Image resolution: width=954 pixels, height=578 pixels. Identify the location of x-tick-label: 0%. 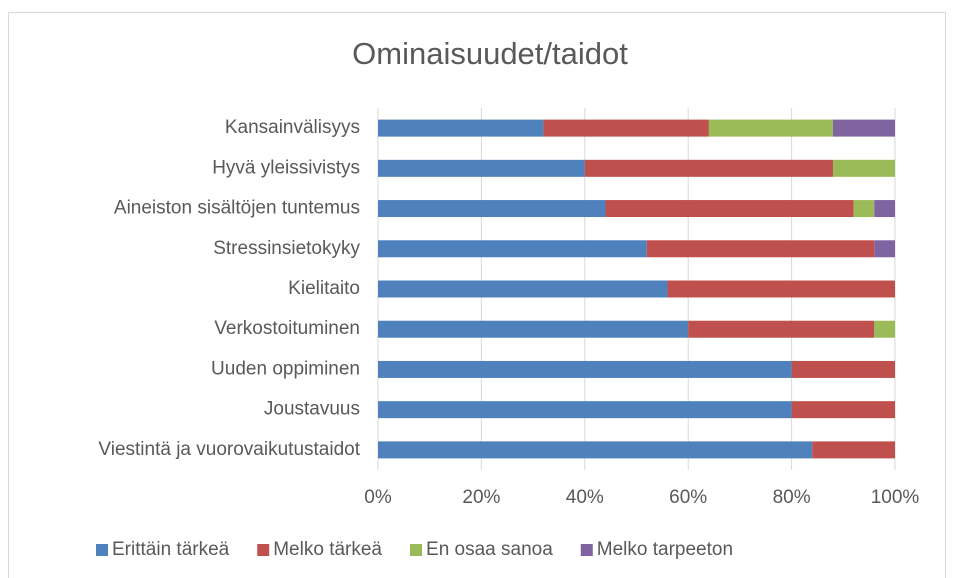
(378, 497).